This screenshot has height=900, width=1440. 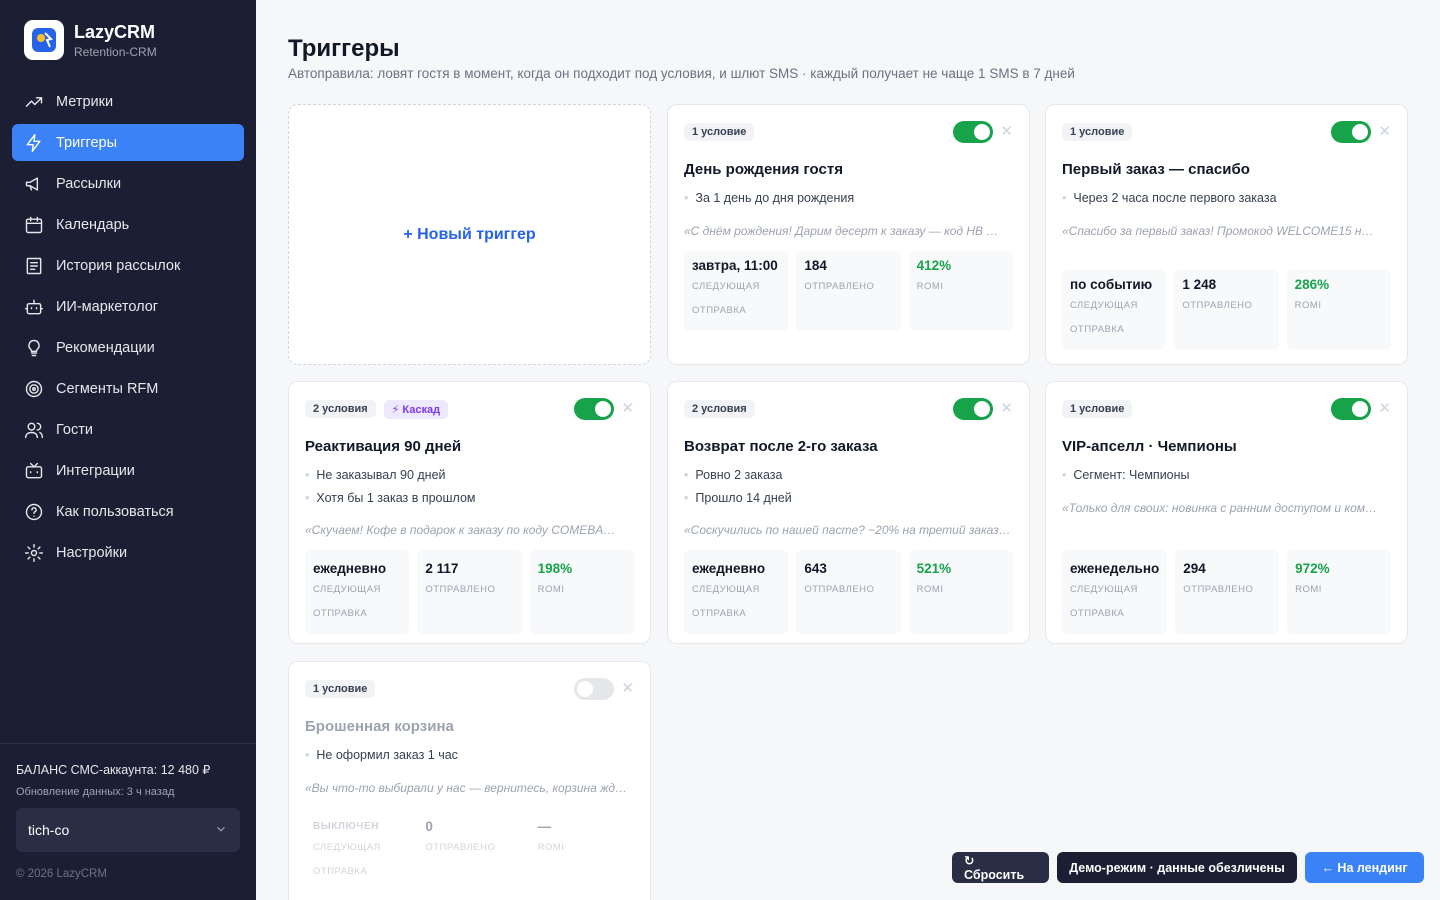 I want to click on condition-item: За 1 день до дня рождения, so click(x=769, y=202).